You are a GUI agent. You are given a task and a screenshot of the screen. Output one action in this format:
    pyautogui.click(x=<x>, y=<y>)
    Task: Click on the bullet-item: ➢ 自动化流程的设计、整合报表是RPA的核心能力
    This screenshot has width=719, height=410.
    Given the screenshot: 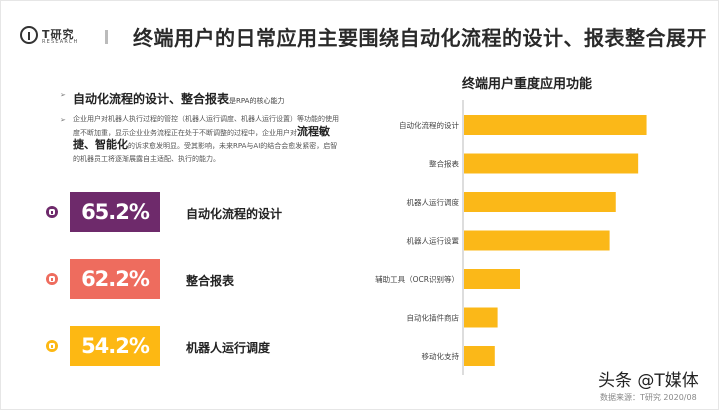 What is the action you would take?
    pyautogui.click(x=200, y=97)
    